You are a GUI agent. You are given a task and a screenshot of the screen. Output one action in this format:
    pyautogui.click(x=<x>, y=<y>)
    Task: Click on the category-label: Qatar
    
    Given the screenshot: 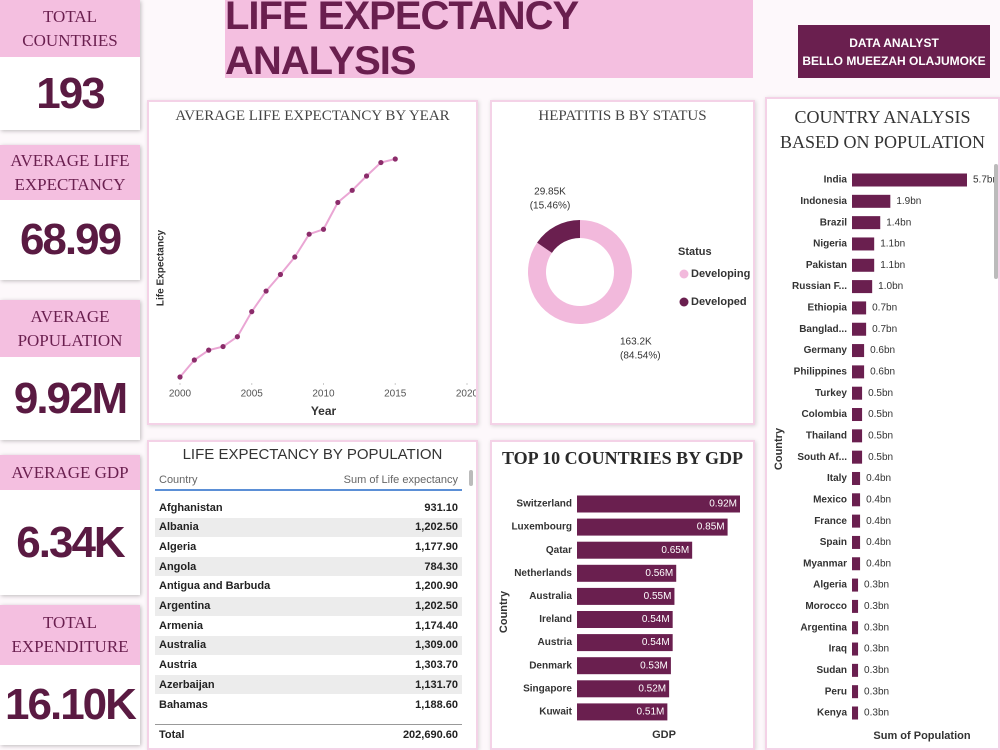 What is the action you would take?
    pyautogui.click(x=559, y=550)
    